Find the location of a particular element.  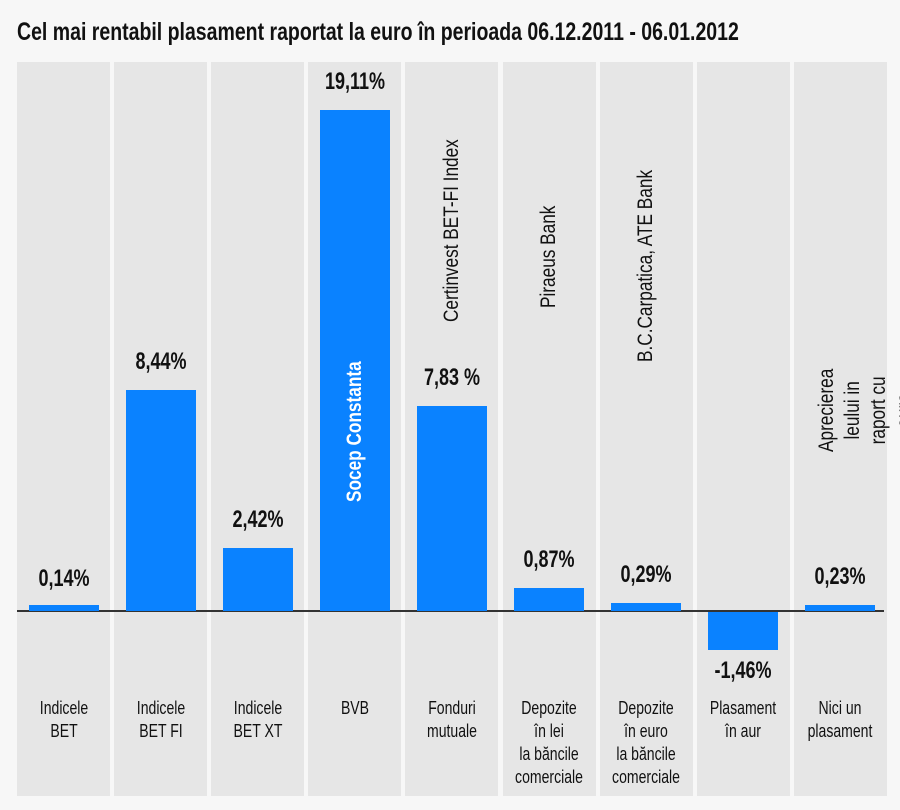

data-label: 0,87% is located at coordinates (549, 560).